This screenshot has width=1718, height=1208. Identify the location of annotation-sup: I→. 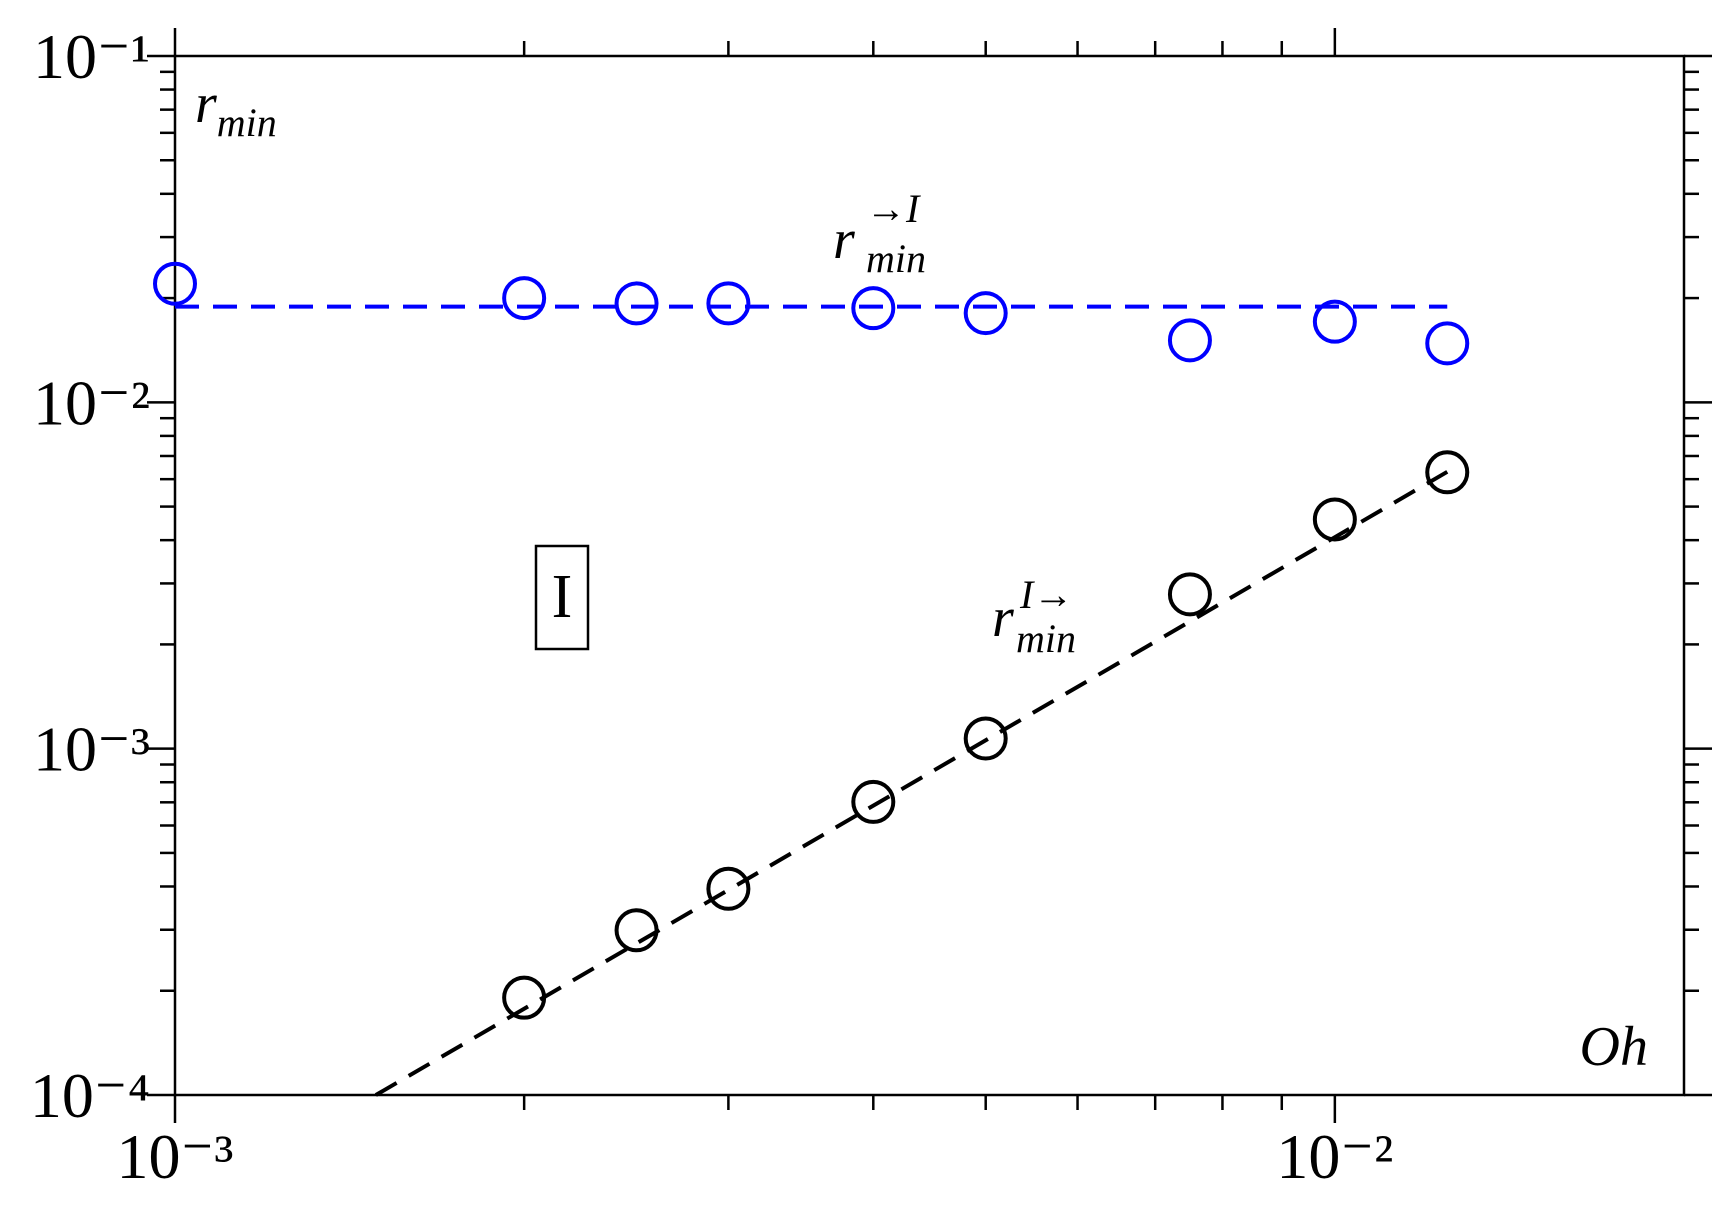
(1046, 594).